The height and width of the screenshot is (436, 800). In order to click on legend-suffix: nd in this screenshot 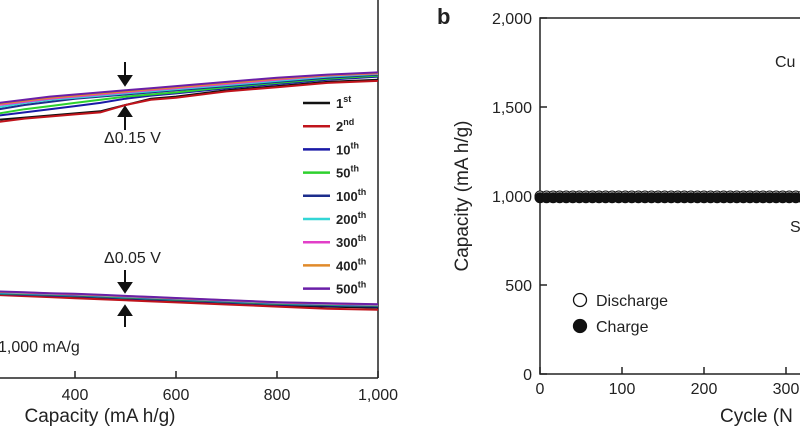, I will do `click(348, 122)`.